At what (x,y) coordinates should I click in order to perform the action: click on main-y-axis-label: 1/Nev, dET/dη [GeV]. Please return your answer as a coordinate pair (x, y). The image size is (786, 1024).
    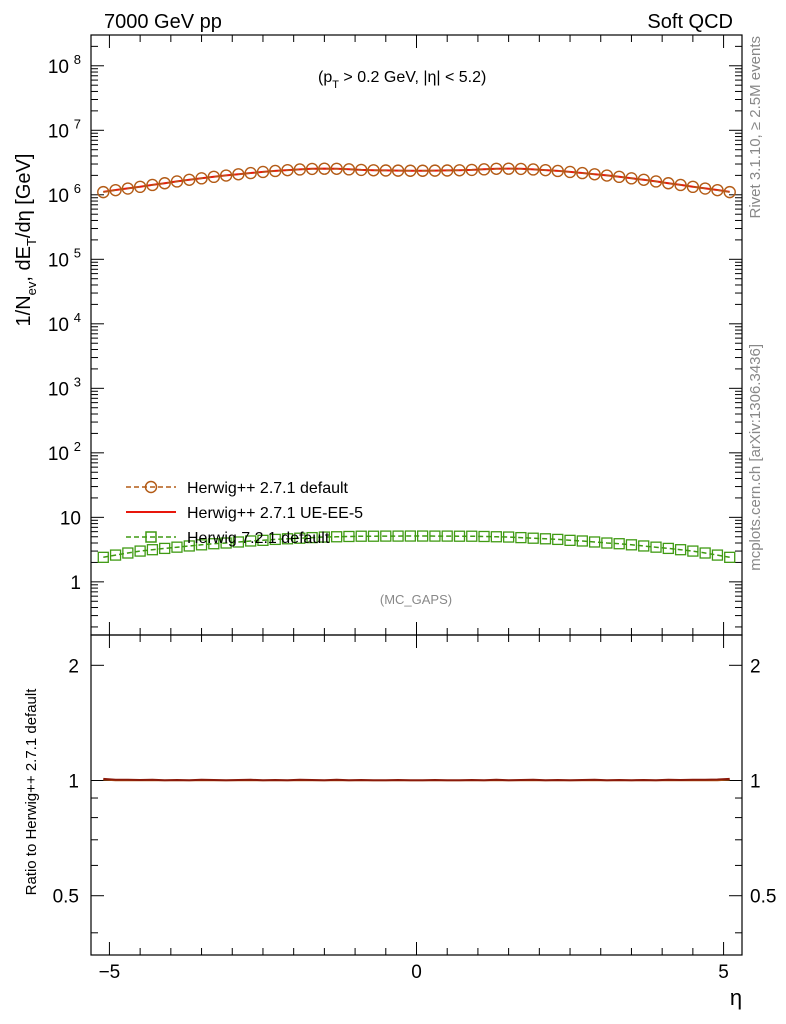
    Looking at the image, I should click on (26, 240).